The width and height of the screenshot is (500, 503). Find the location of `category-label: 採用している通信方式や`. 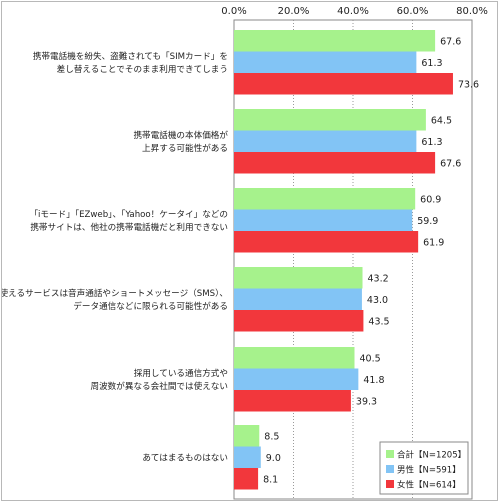

category-label: 採用している通信方式や is located at coordinates (181, 373).